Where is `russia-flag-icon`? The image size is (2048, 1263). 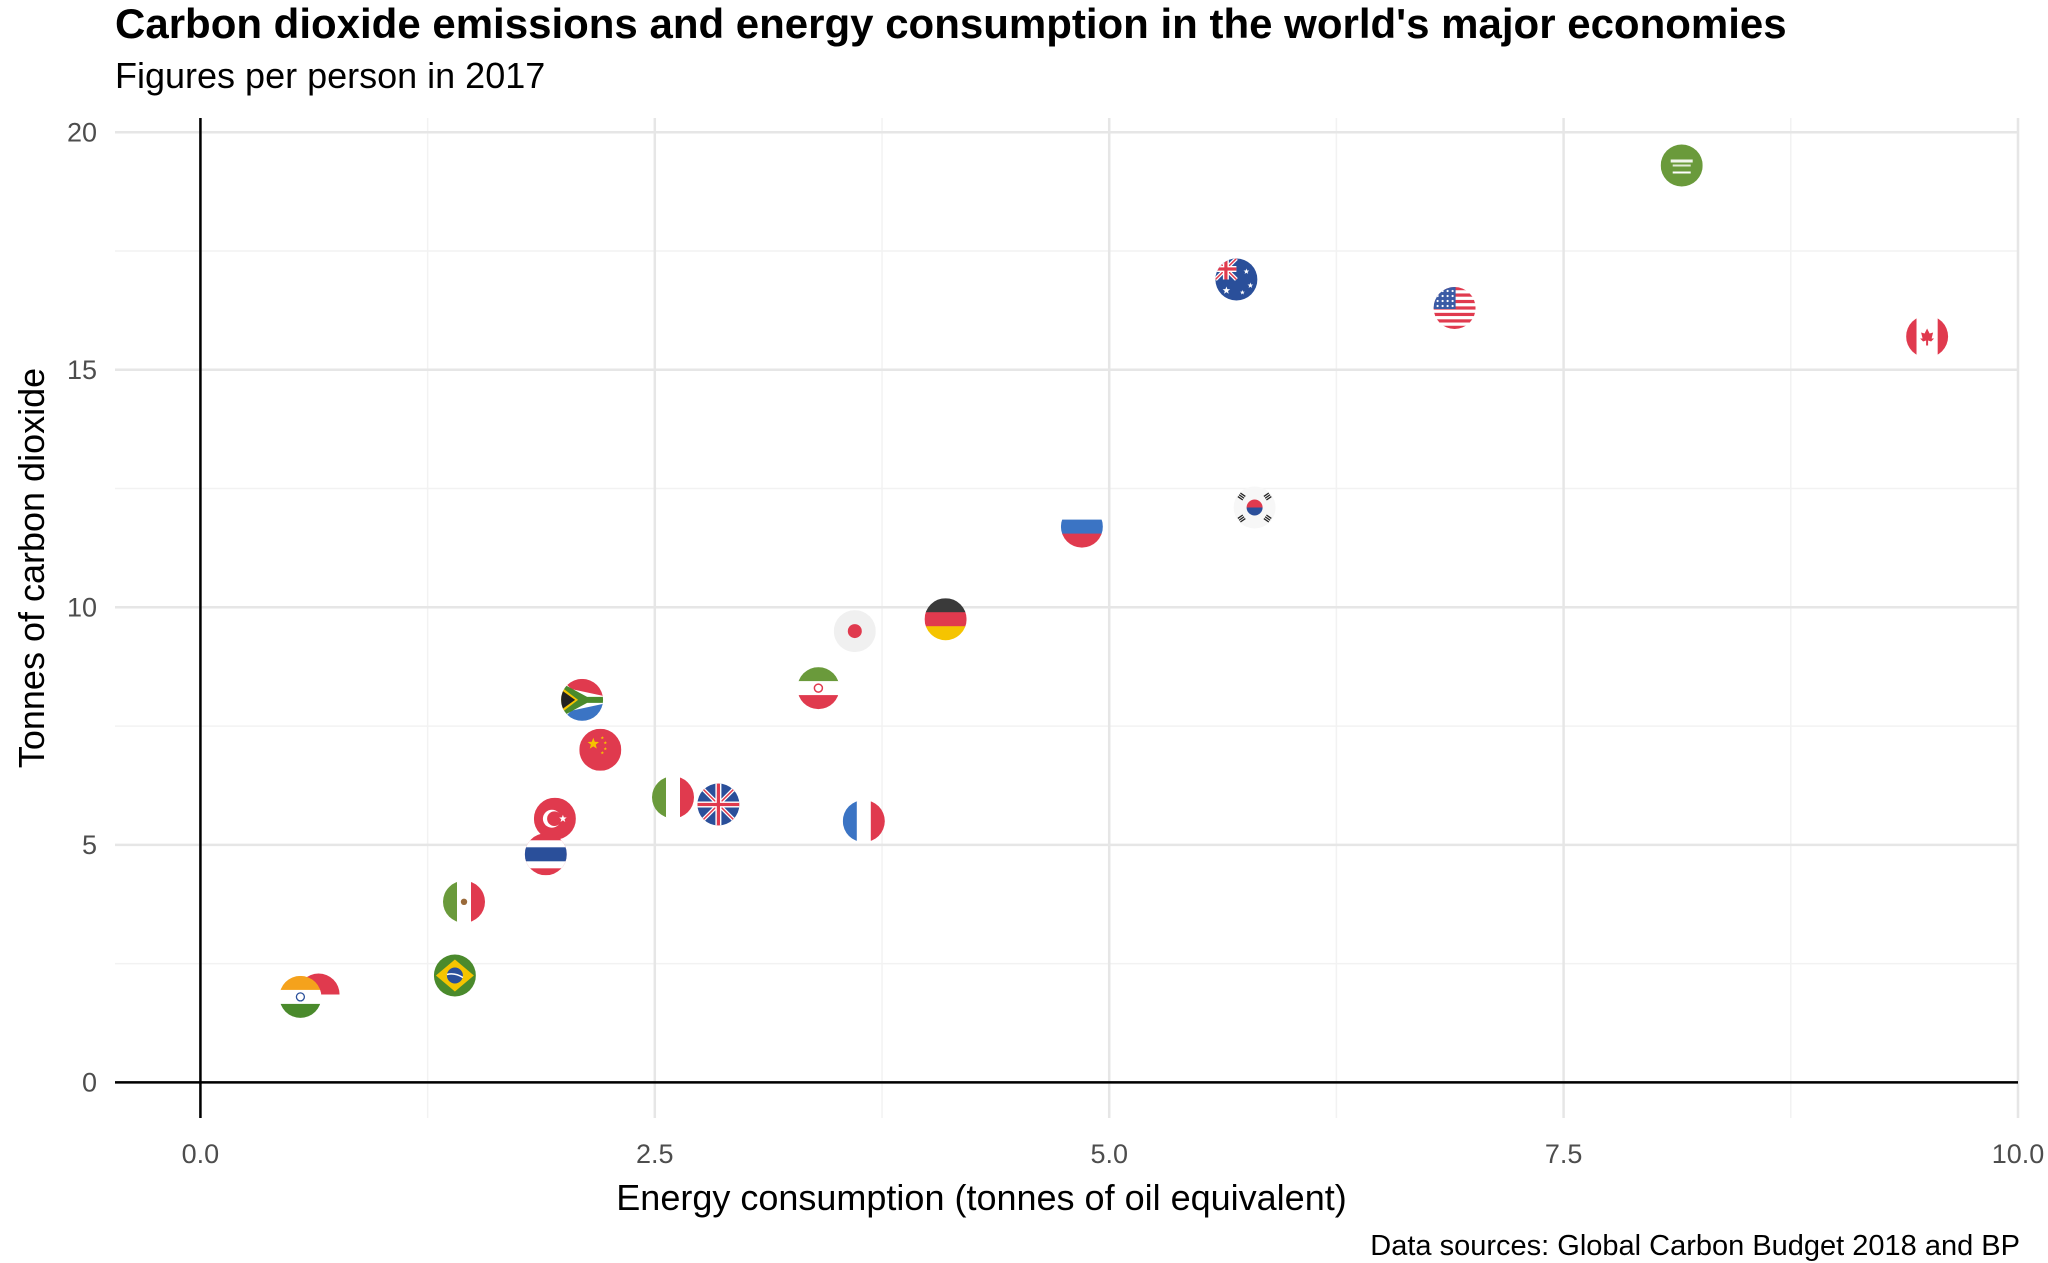
russia-flag-icon is located at coordinates (1081, 526).